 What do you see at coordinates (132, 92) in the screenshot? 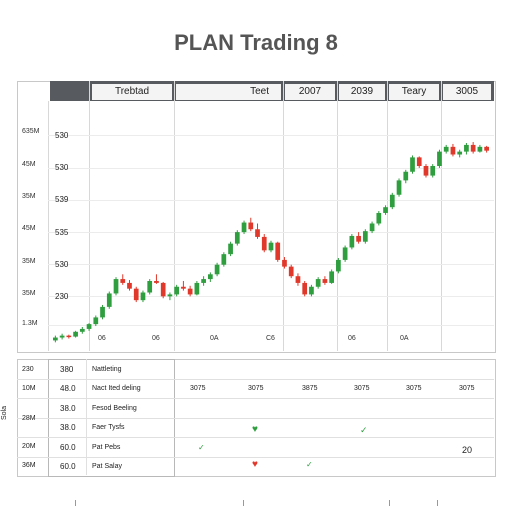
I see `header-cell-1: Trebtad` at bounding box center [132, 92].